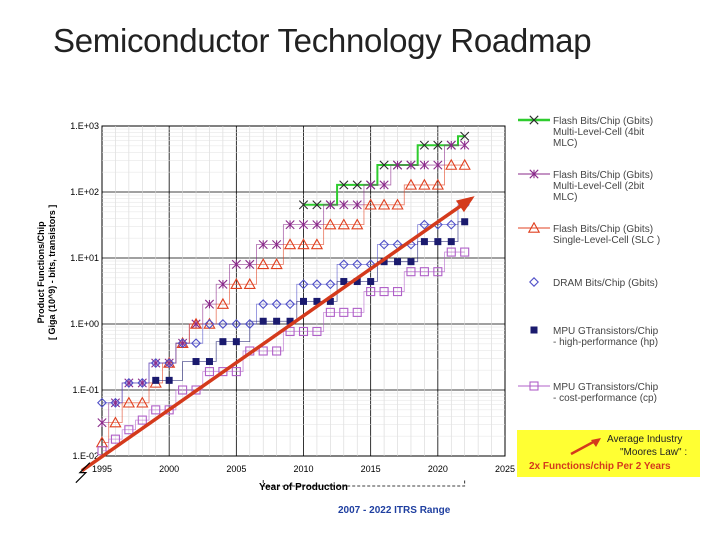 This screenshot has width=720, height=540. I want to click on y-tick-label: 1.E+00, so click(84, 324).